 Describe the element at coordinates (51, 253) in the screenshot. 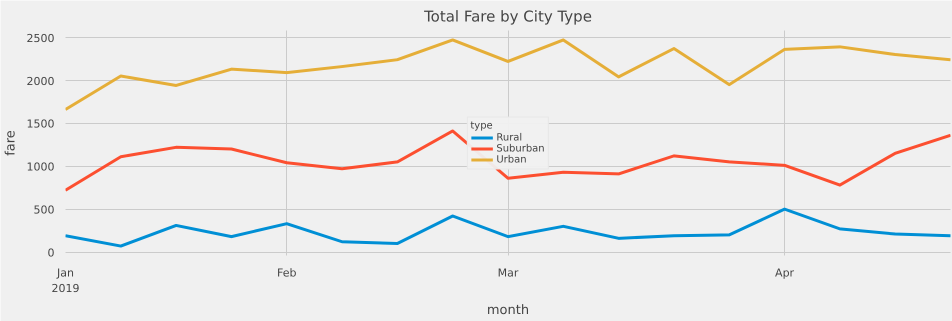

I see `y-tick-label: 0` at that location.